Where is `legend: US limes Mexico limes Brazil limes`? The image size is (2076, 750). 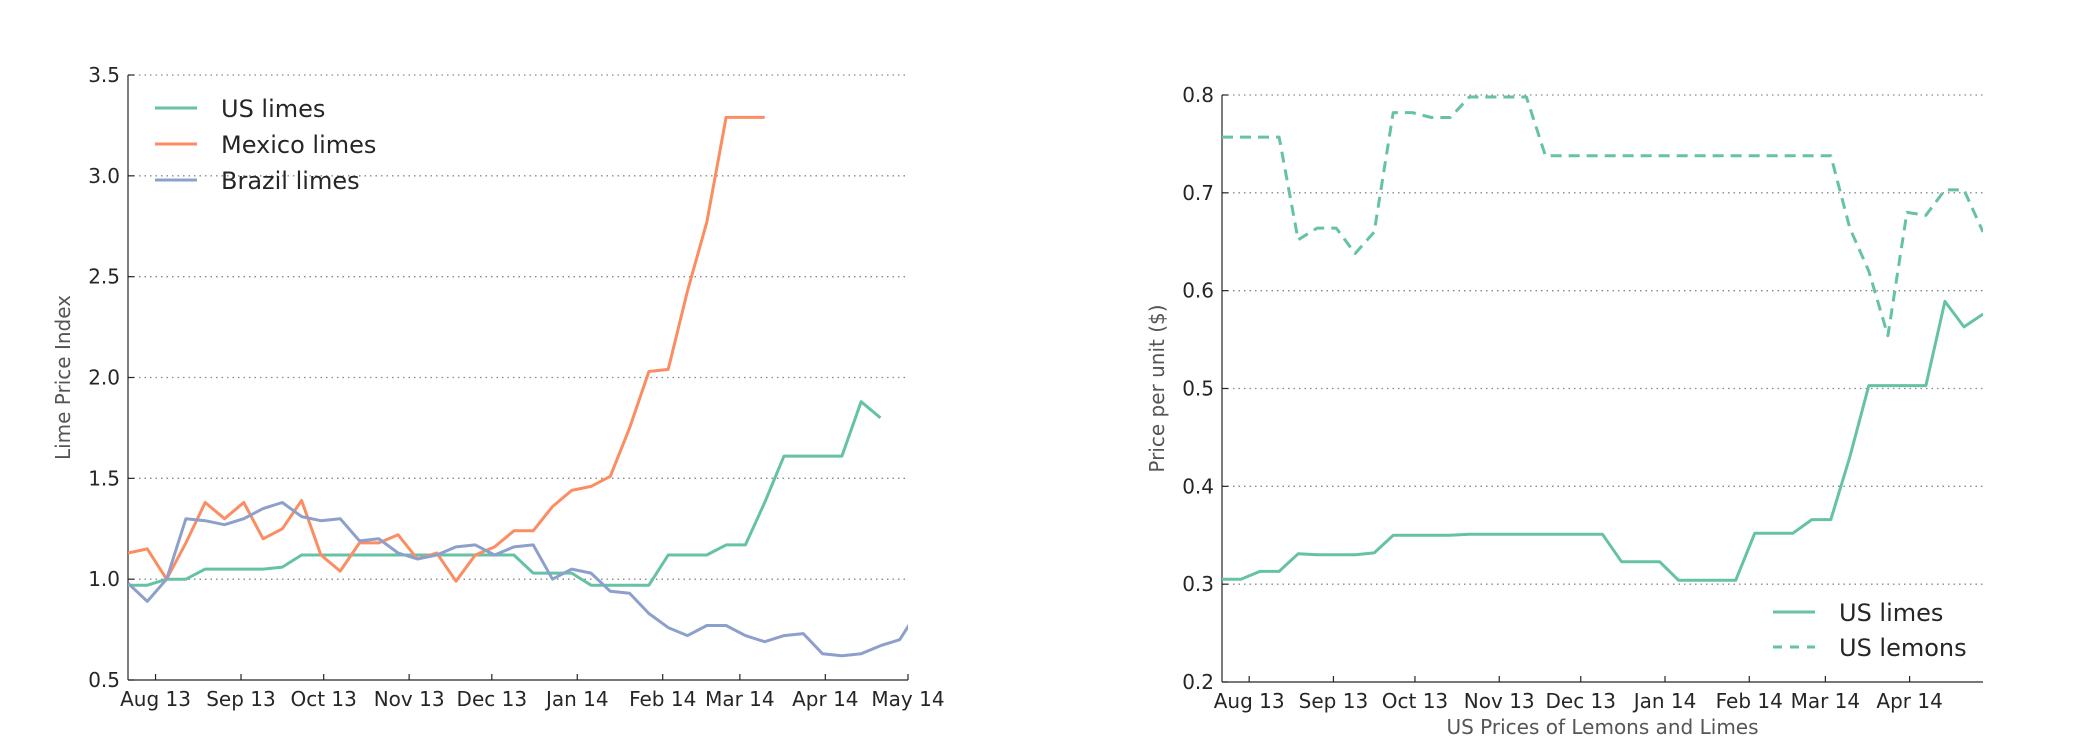
legend: US limes Mexico limes Brazil limes is located at coordinates (265, 145).